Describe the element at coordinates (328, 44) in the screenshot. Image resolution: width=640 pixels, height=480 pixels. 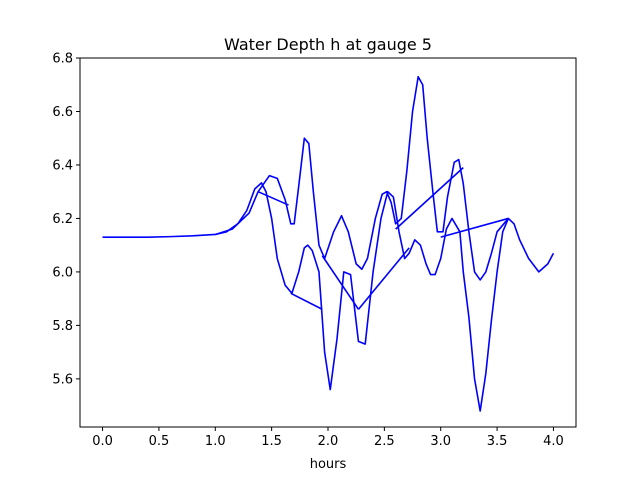
I see `chart-title: Water Depth h at gauge 5` at that location.